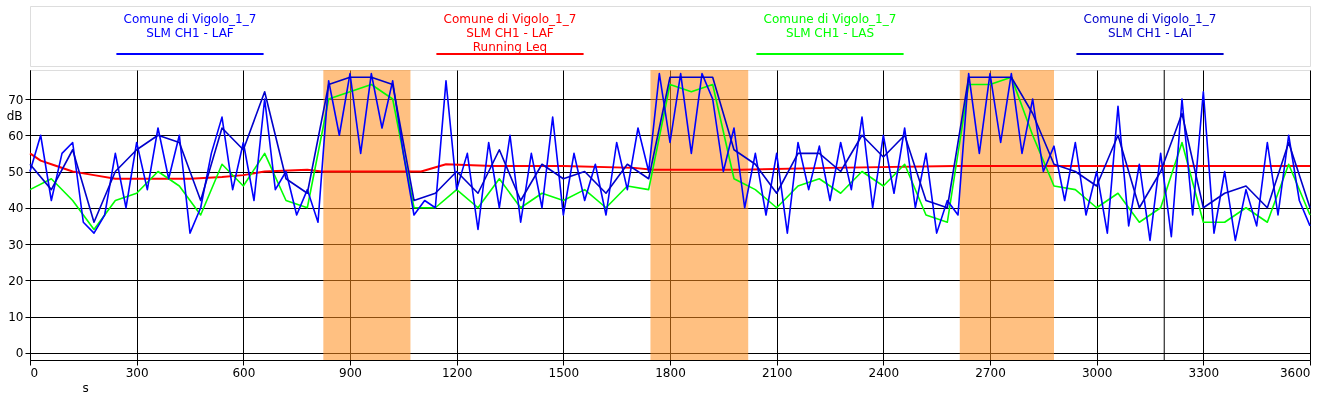 The width and height of the screenshot is (1343, 411). Describe the element at coordinates (510, 33) in the screenshot. I see `text: Comune di Vigolo_1_7 SLM CH1 - LAF Running Leq` at that location.